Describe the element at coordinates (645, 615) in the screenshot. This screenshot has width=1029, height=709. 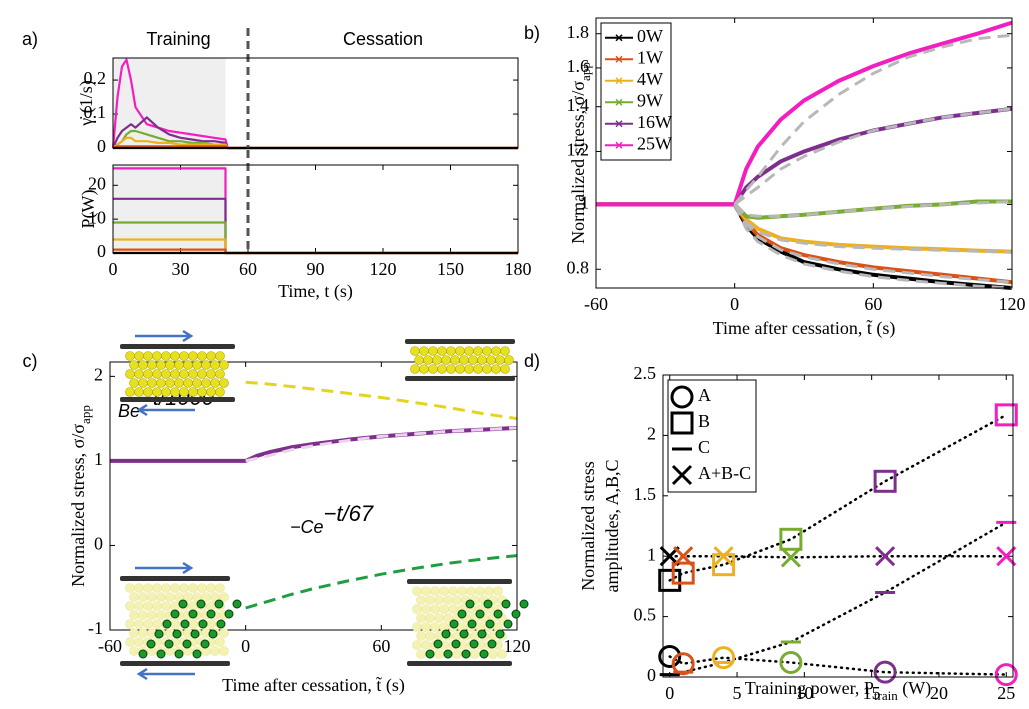
I see `y-tick-label: 0.5` at that location.